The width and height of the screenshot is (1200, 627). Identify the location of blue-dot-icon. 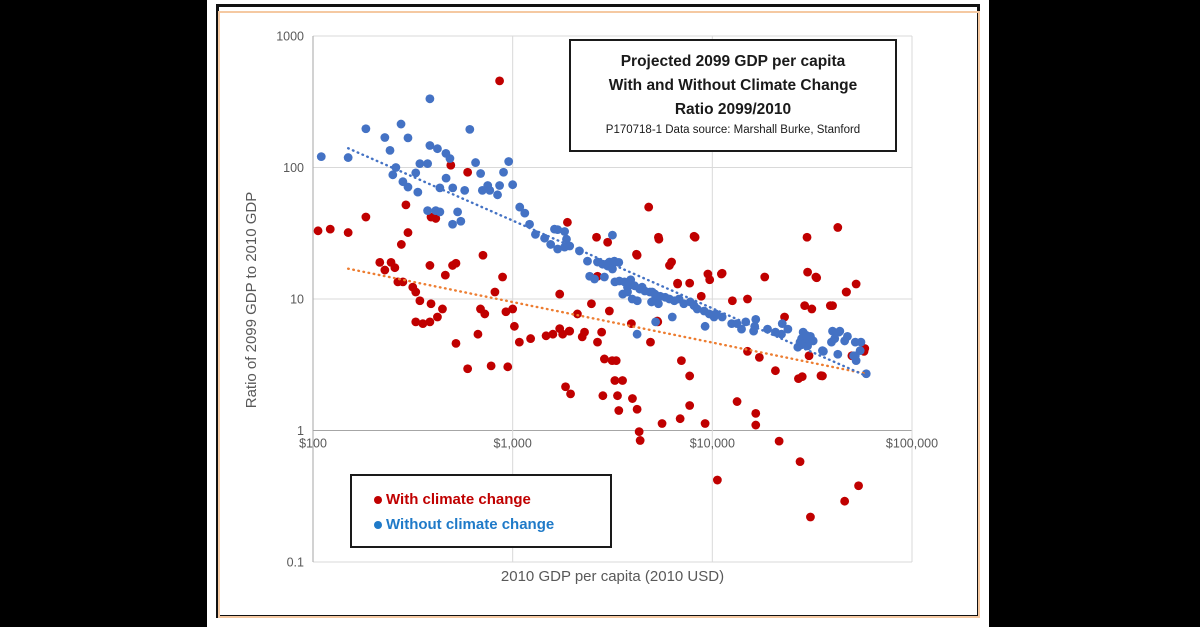
(378, 524).